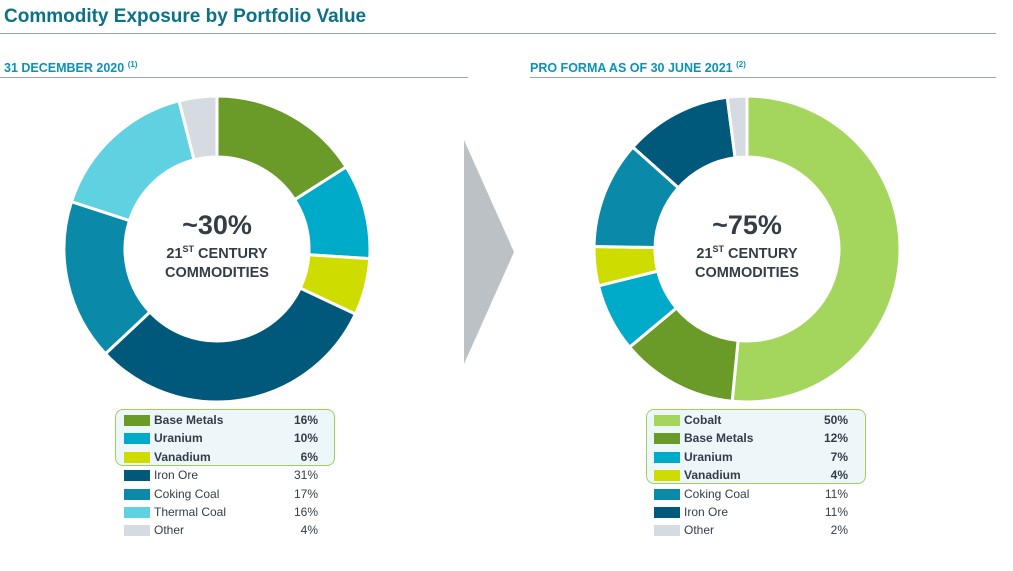 The height and width of the screenshot is (571, 1013). I want to click on legend-item-base-metals: Base Metals 12%, so click(754, 438).